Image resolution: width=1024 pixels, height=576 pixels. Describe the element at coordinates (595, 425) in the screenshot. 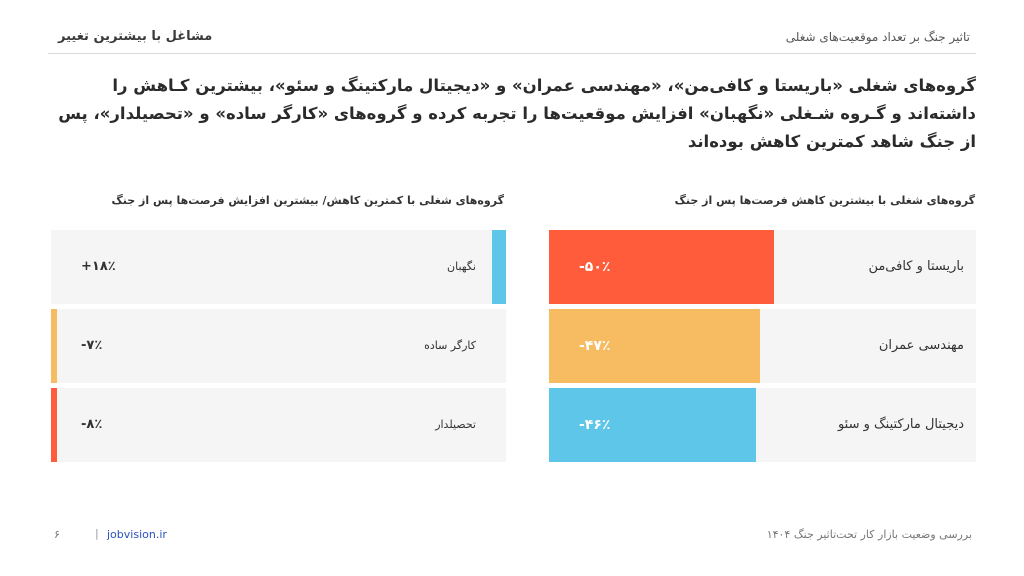

I see `bar-value-label: -۴۶٪` at that location.